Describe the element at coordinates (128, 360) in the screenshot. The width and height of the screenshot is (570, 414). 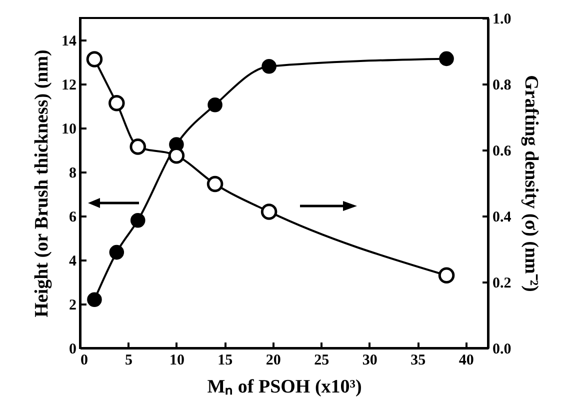
I see `x-tick-label: 5` at that location.